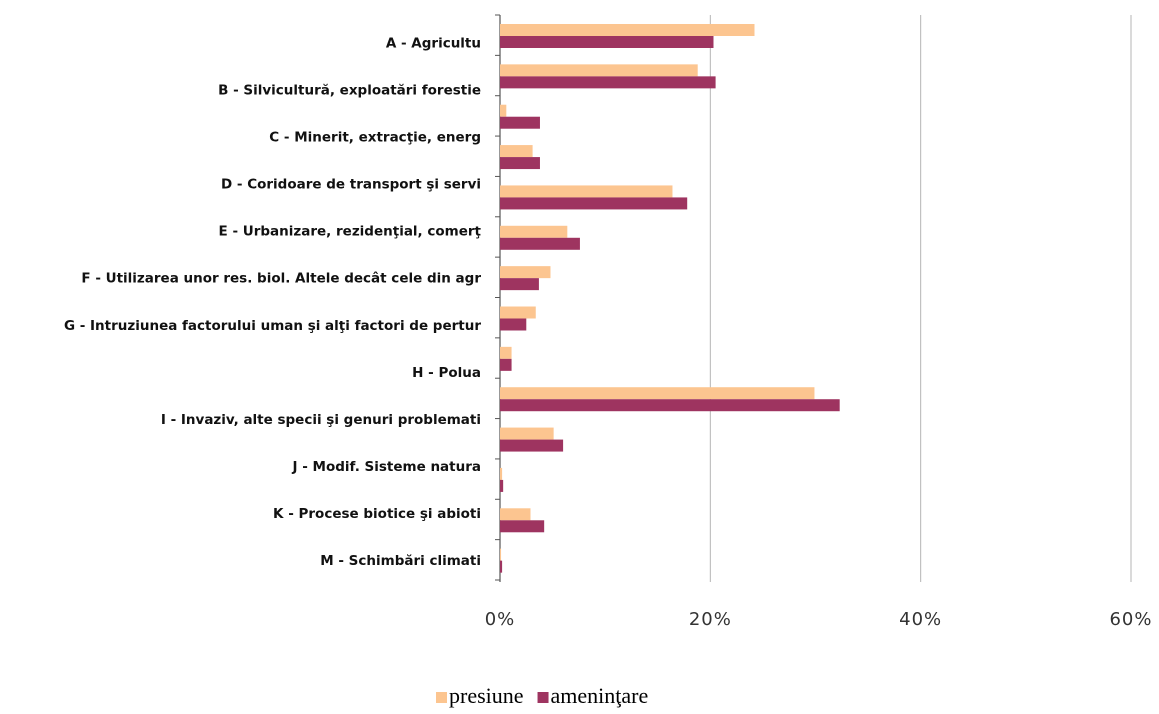 This screenshot has width=1159, height=714. Describe the element at coordinates (349, 90) in the screenshot. I see `category-label: B - Silvicultură, exploatări forestie` at that location.